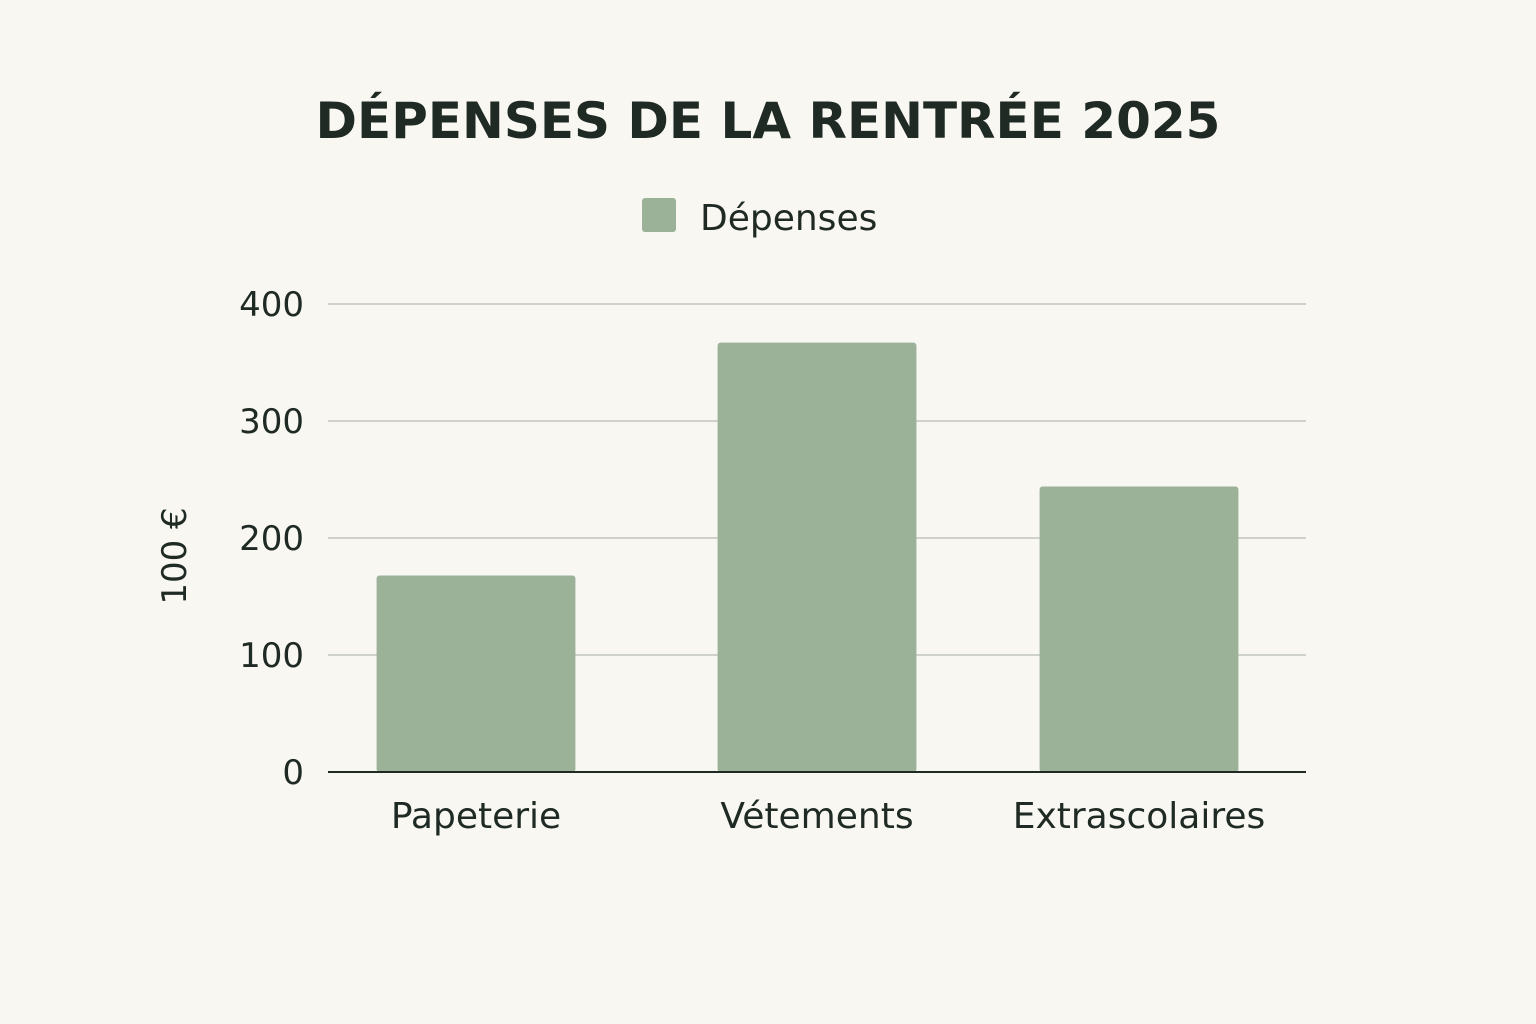  Describe the element at coordinates (659, 215) in the screenshot. I see `legend-swatch` at that location.